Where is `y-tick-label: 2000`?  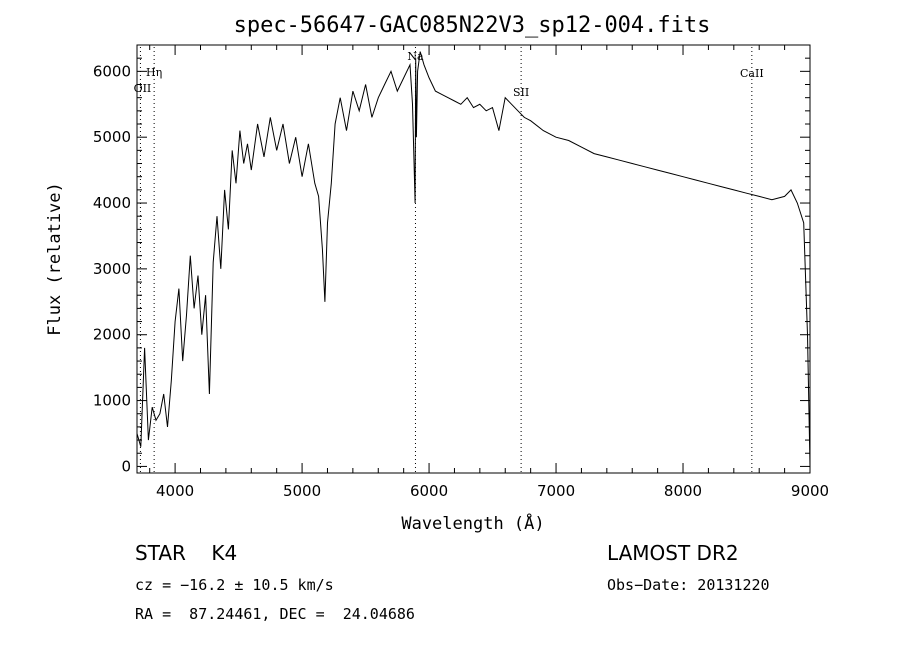
y-tick-label: 2000 is located at coordinates (112, 335).